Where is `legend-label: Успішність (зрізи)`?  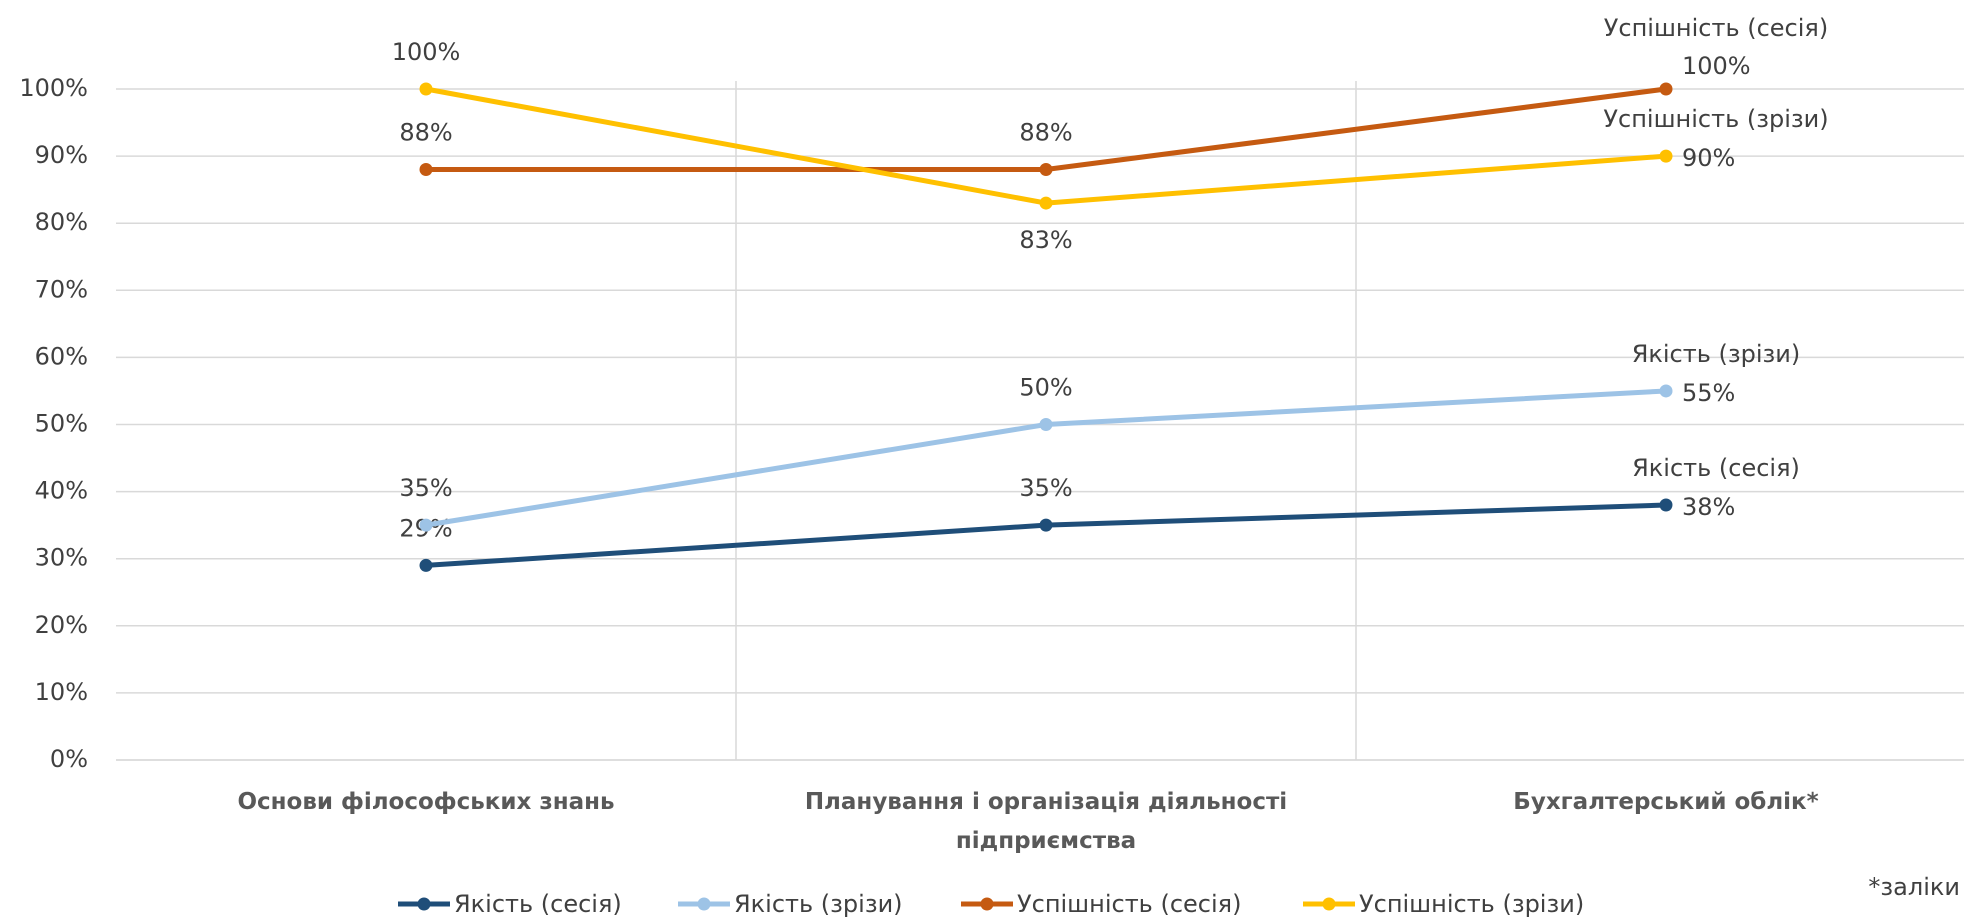 legend-label: Успішність (зрізи) is located at coordinates (1471, 904).